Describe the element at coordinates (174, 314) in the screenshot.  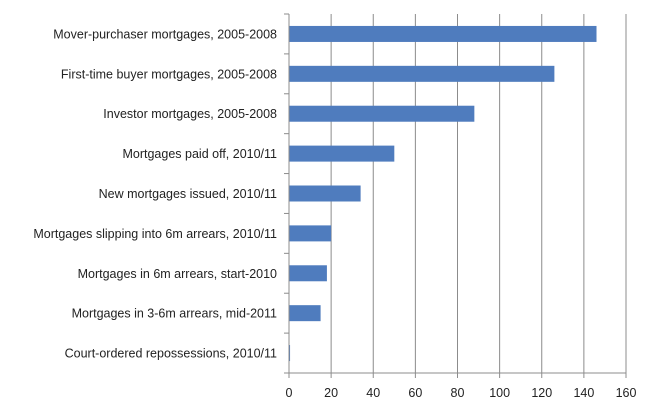
I see `category-label: Mortgages in 3-6m arrears, mid-2011` at that location.